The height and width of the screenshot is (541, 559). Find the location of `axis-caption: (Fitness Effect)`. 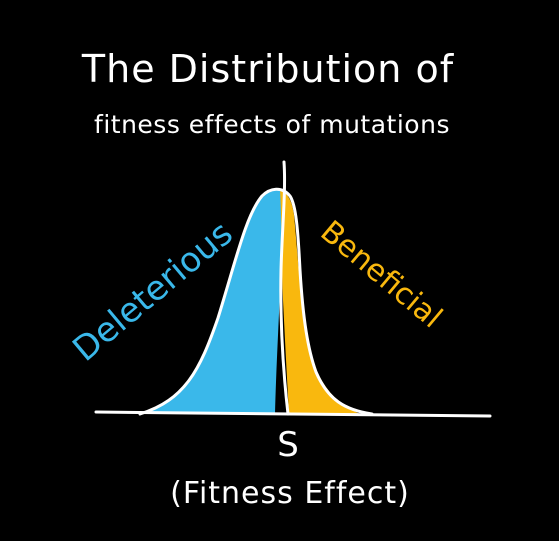

axis-caption: (Fitness Effect) is located at coordinates (290, 493).